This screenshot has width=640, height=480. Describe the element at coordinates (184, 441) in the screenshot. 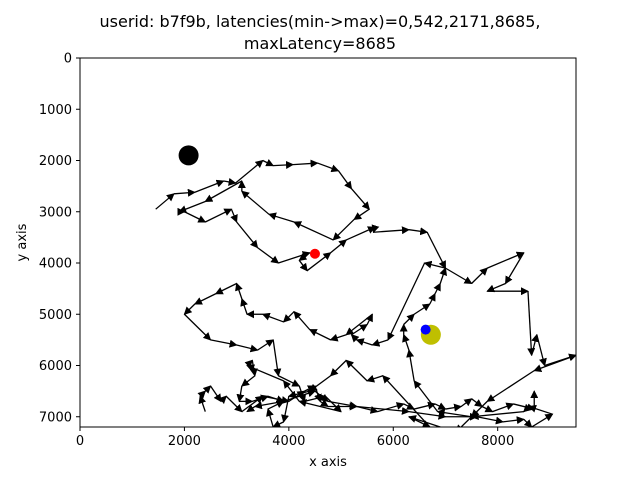

I see `x-tick-label: 2000` at that location.